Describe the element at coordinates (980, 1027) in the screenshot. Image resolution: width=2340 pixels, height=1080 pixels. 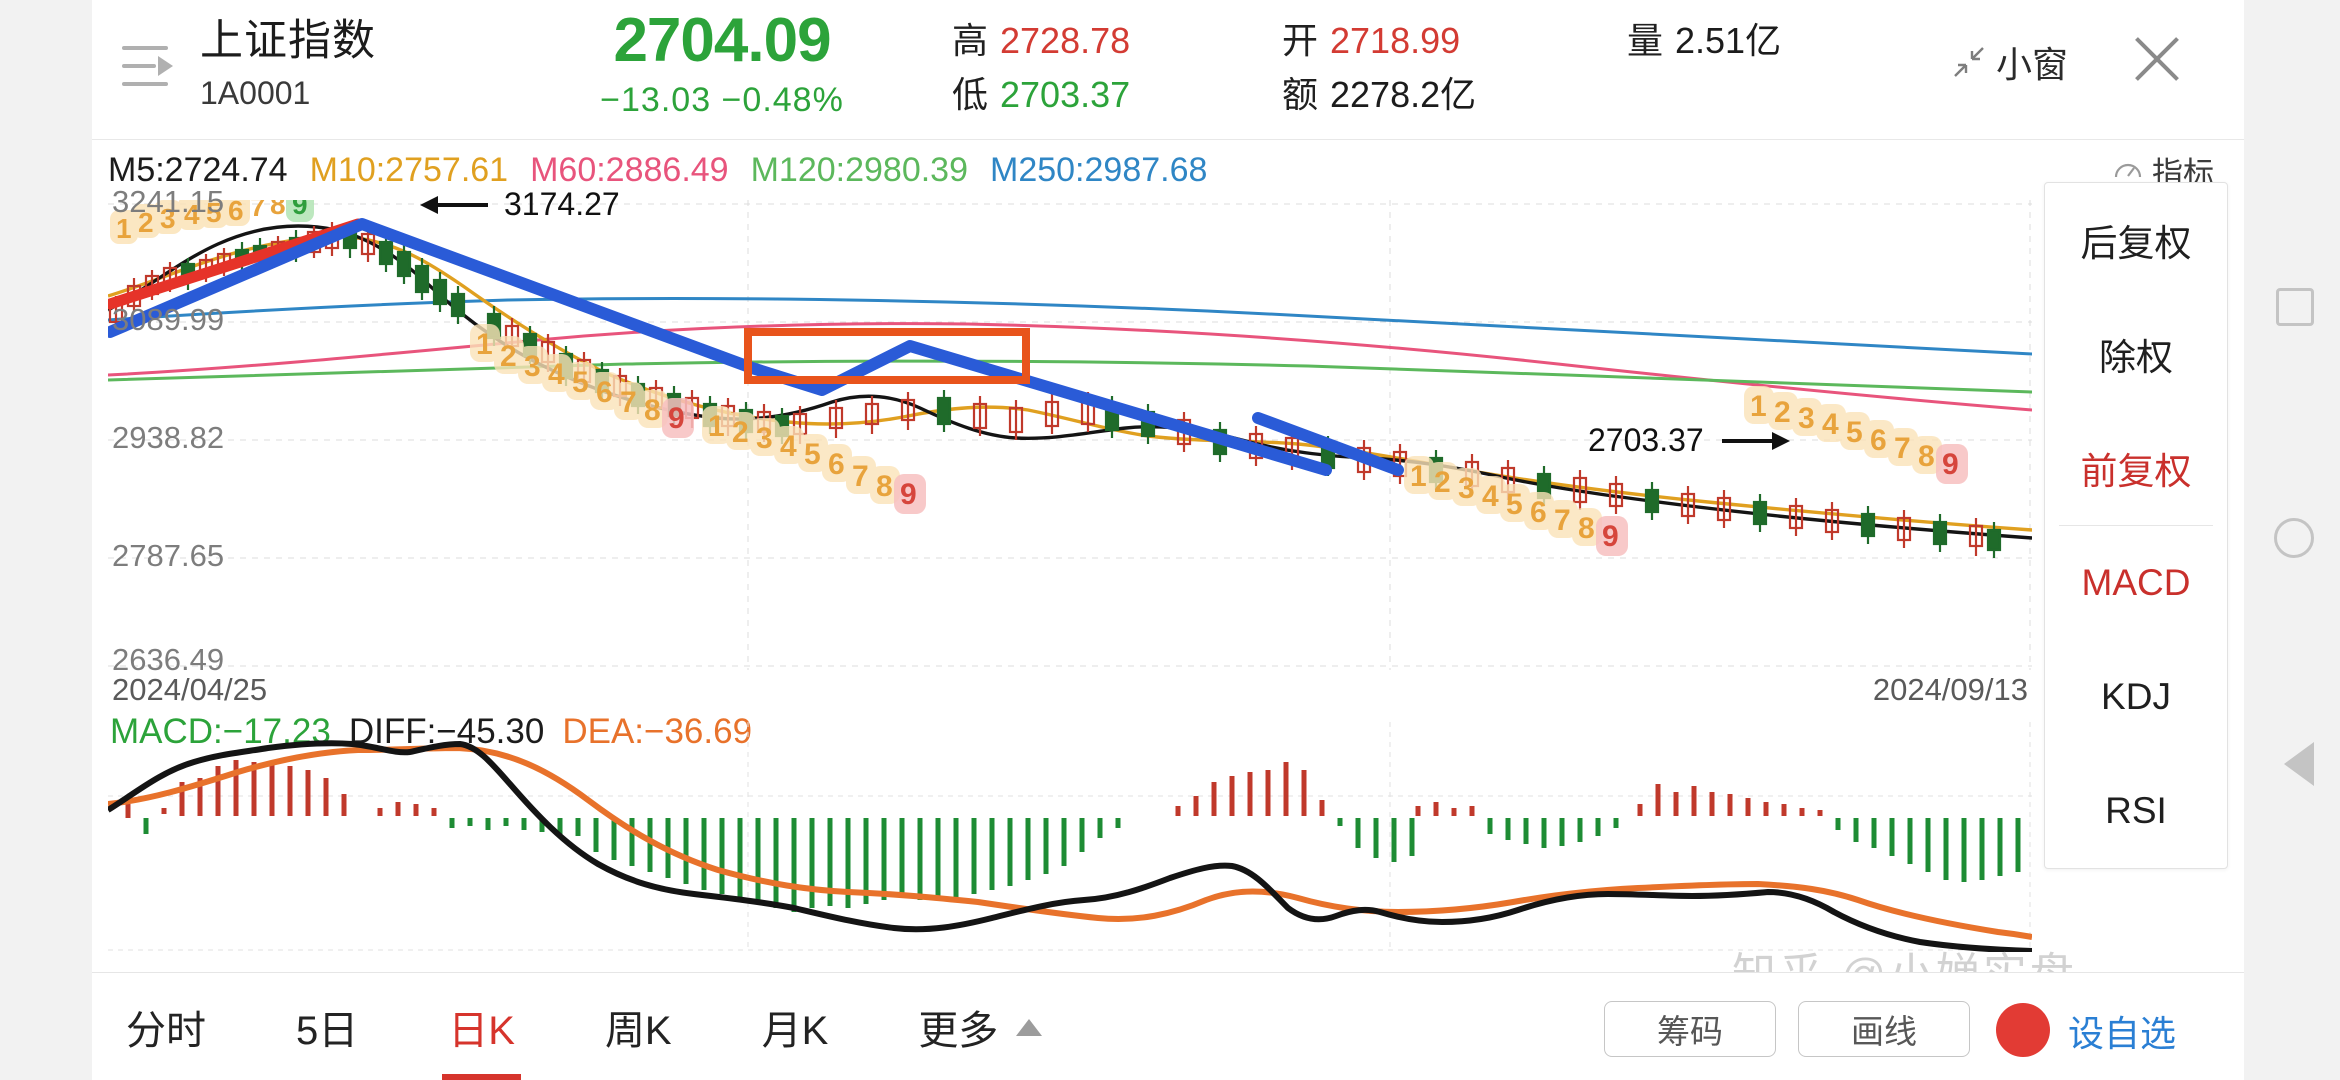
I see `tab-more: 更多` at that location.